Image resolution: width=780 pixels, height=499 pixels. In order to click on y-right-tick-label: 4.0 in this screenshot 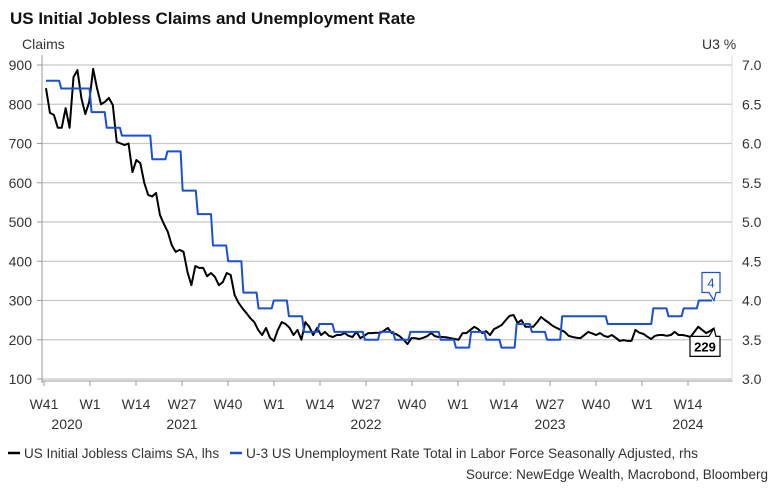, I will do `click(752, 301)`.